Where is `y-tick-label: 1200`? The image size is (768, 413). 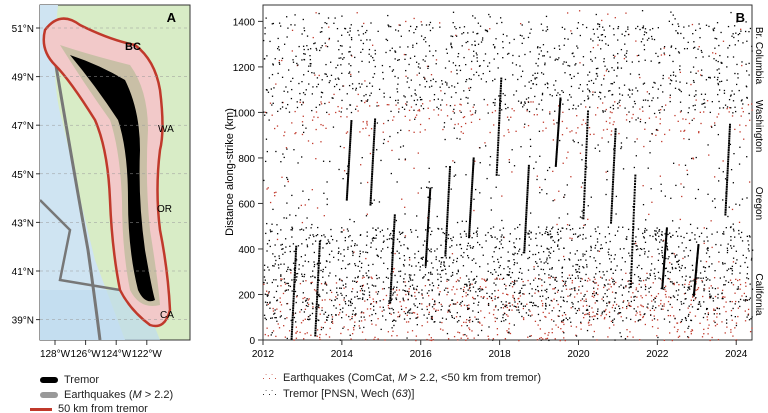 y-tick-label: 1200 is located at coordinates (244, 68).